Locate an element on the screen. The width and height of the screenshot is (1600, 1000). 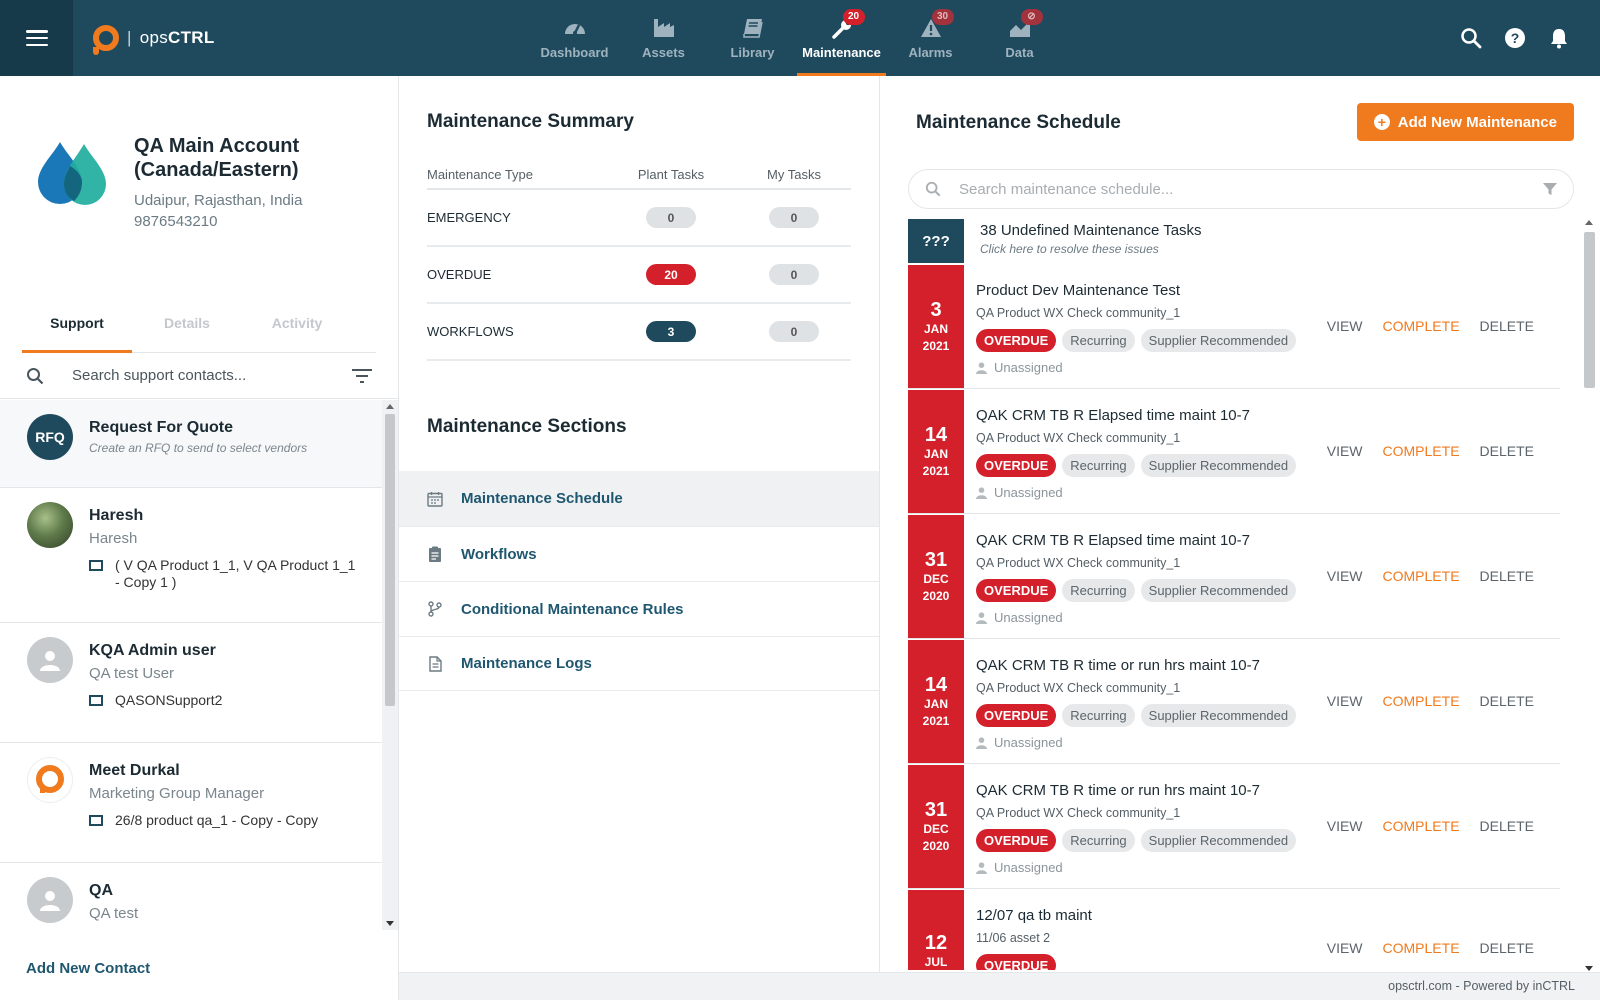
tab-support: Support is located at coordinates (77, 332).